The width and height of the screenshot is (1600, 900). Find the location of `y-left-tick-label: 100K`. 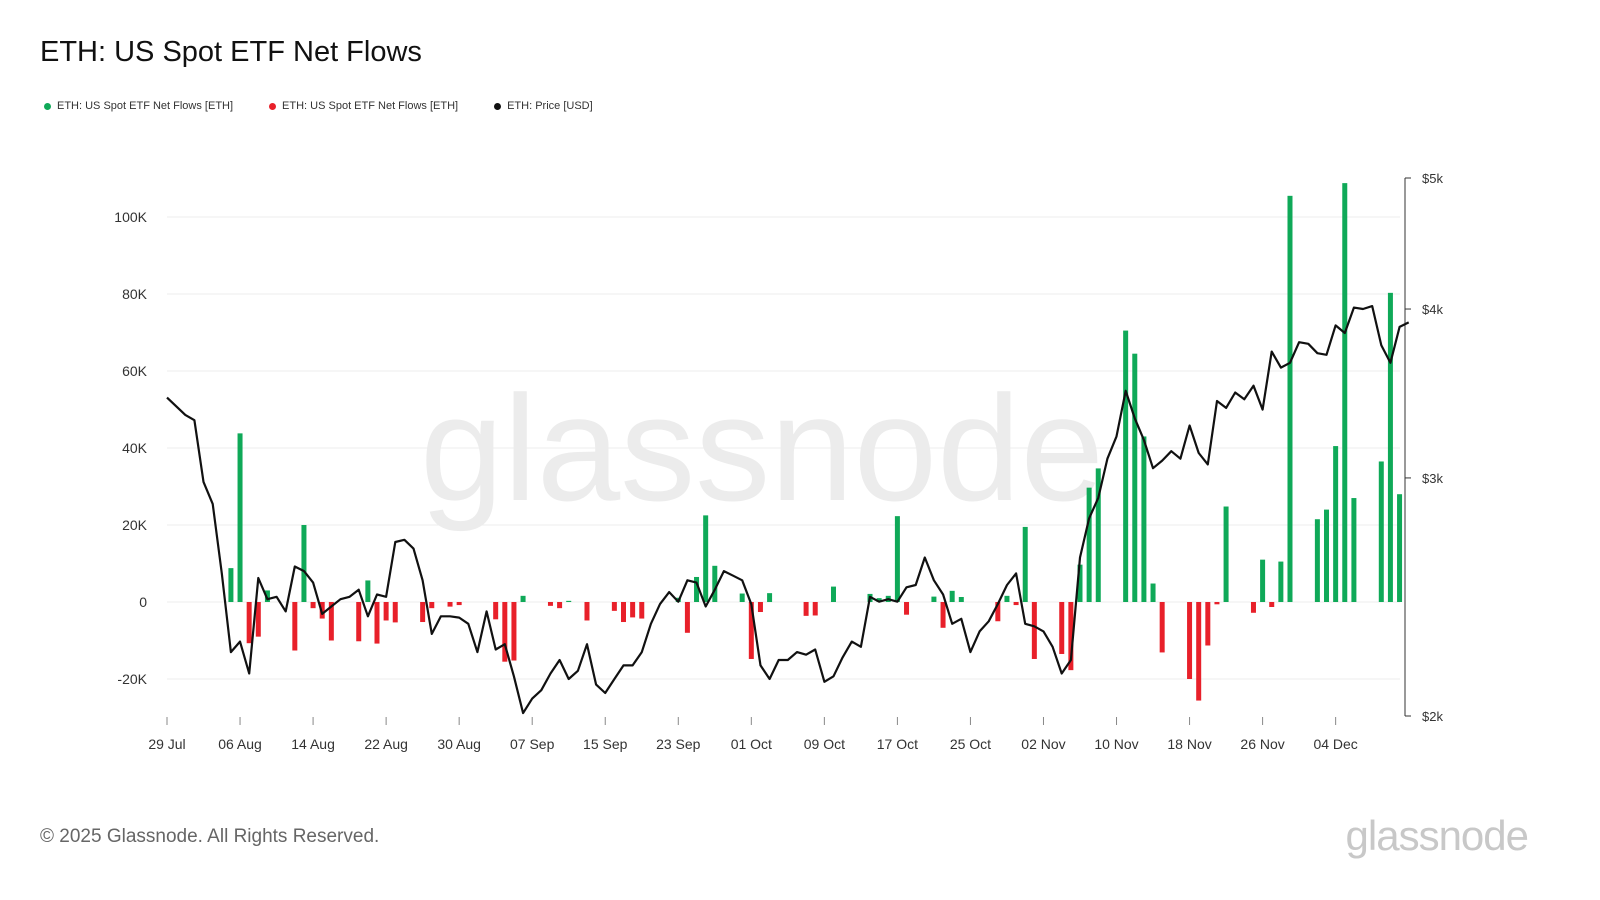

y-left-tick-label: 100K is located at coordinates (130, 217).